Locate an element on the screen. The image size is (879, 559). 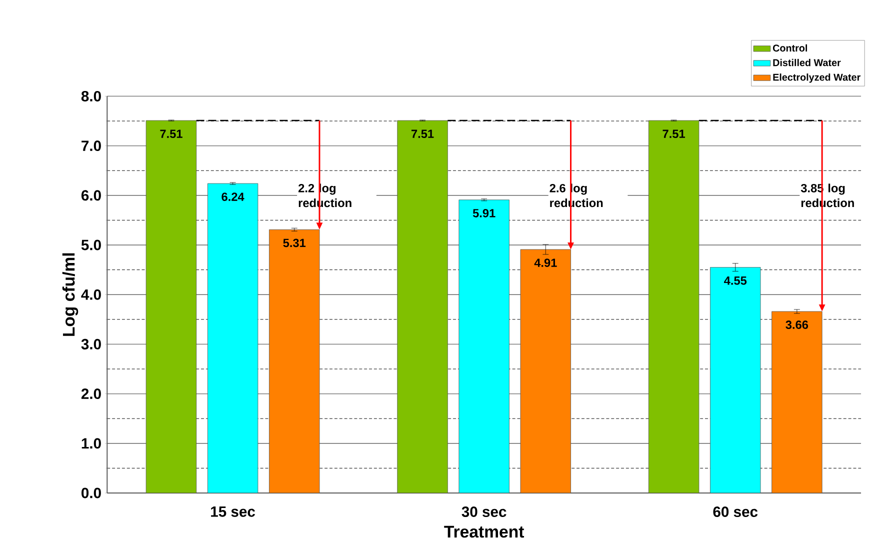
data-label: 4.91 is located at coordinates (545, 262).